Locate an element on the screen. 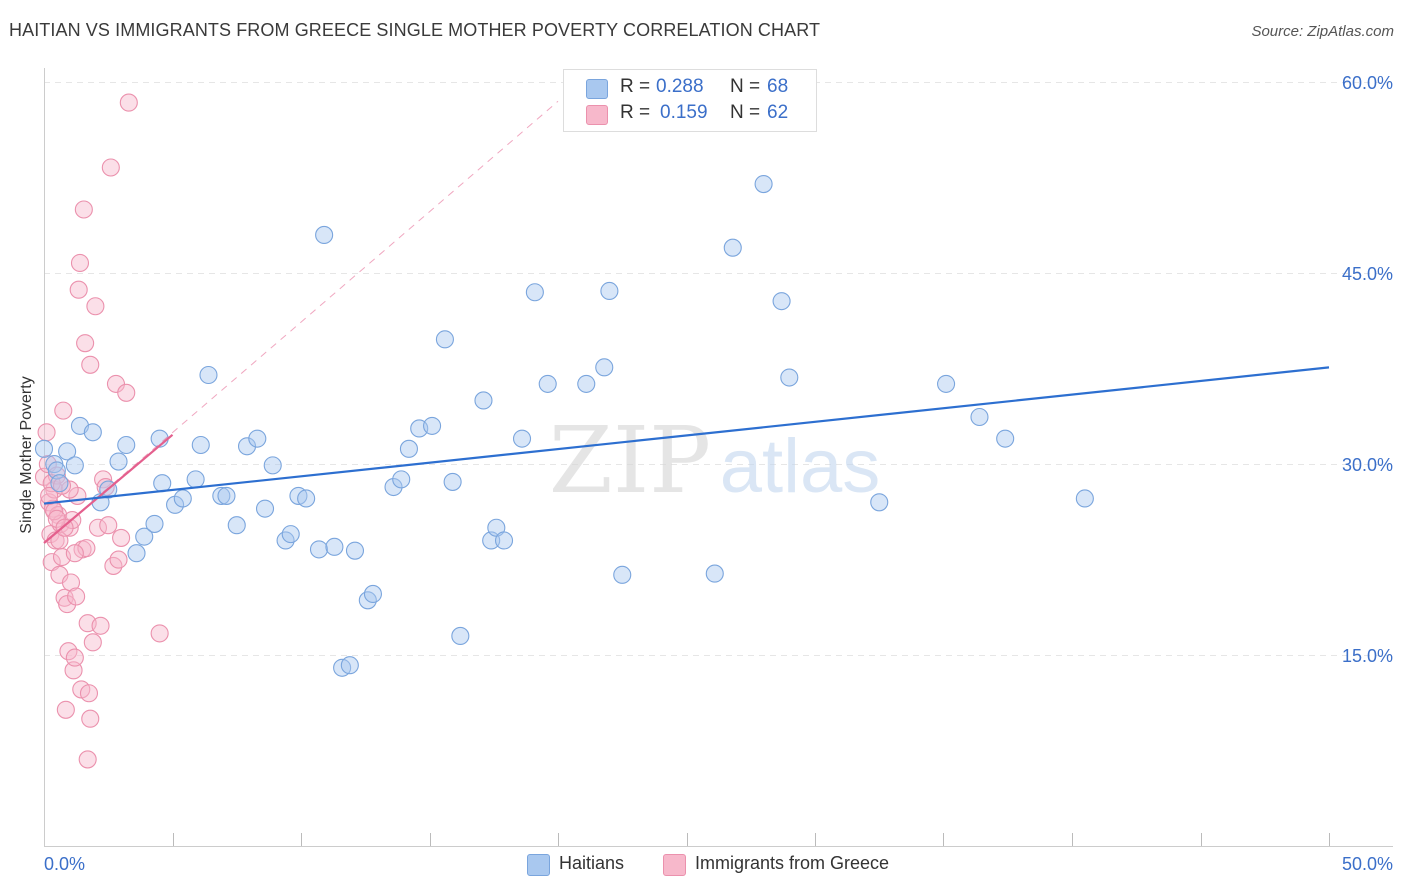  source-credit: Source: ZipAtlas.com is located at coordinates (1322, 31).